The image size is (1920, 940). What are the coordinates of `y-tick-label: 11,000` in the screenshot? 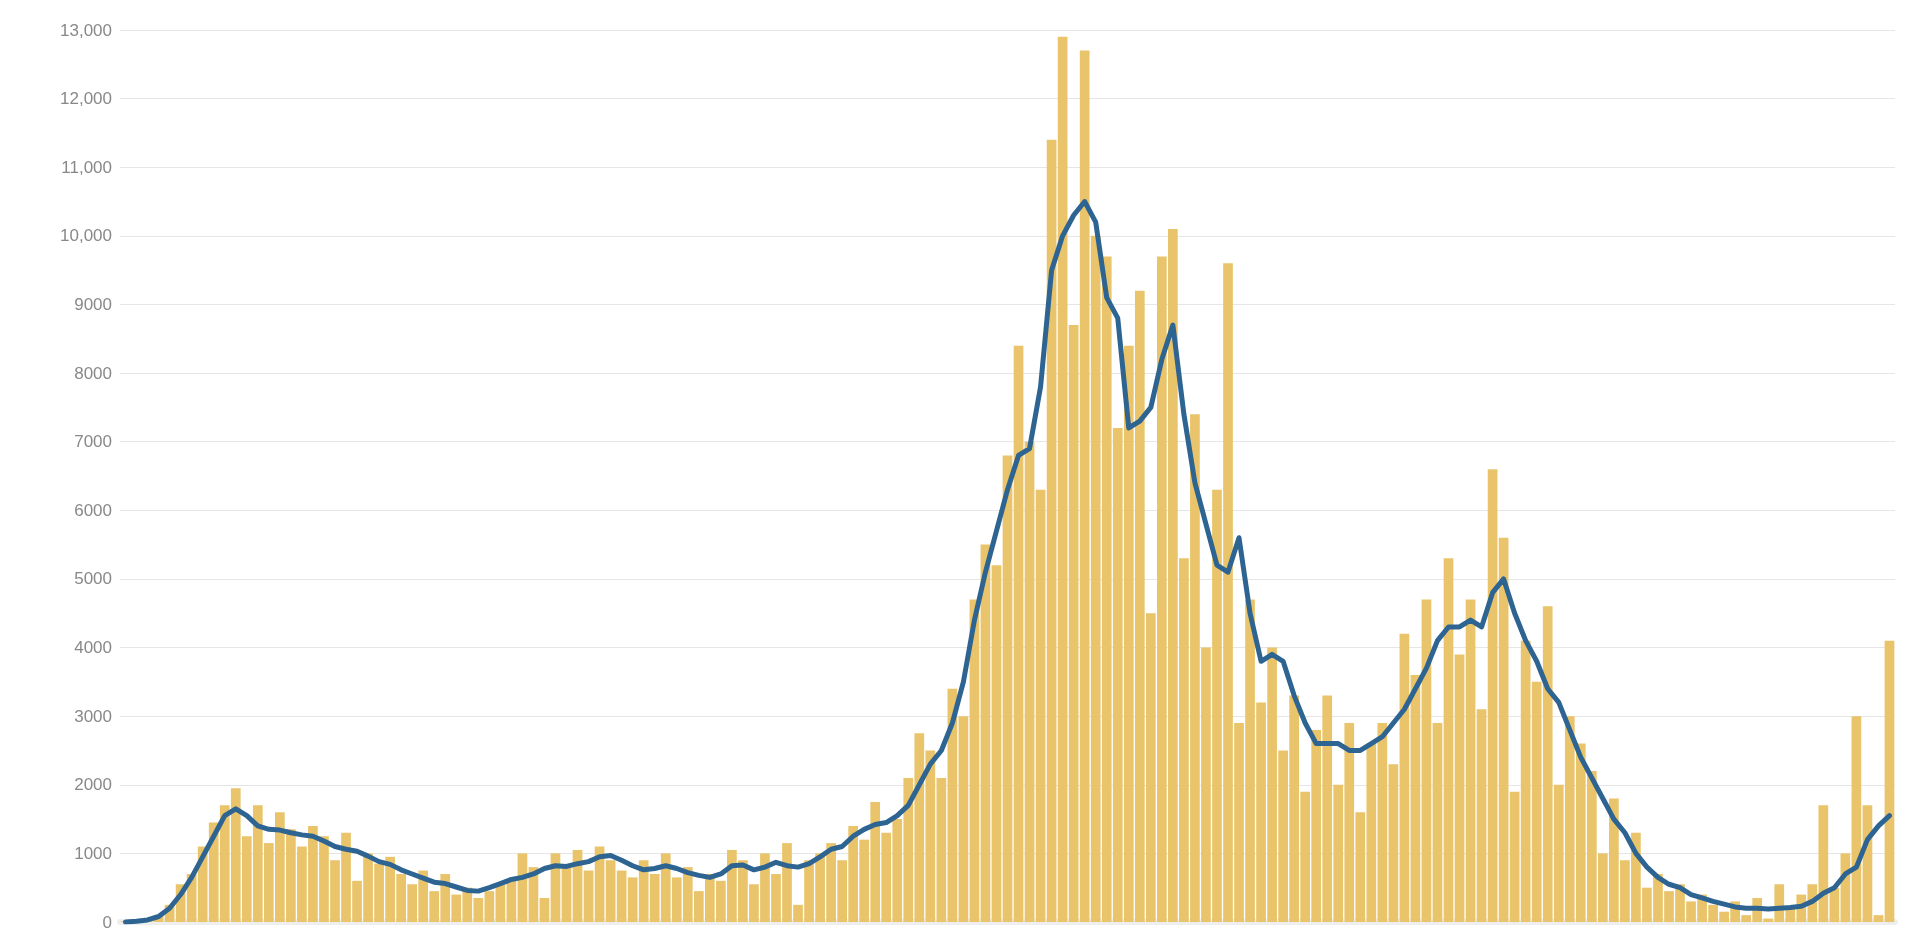 It's located at (86, 167).